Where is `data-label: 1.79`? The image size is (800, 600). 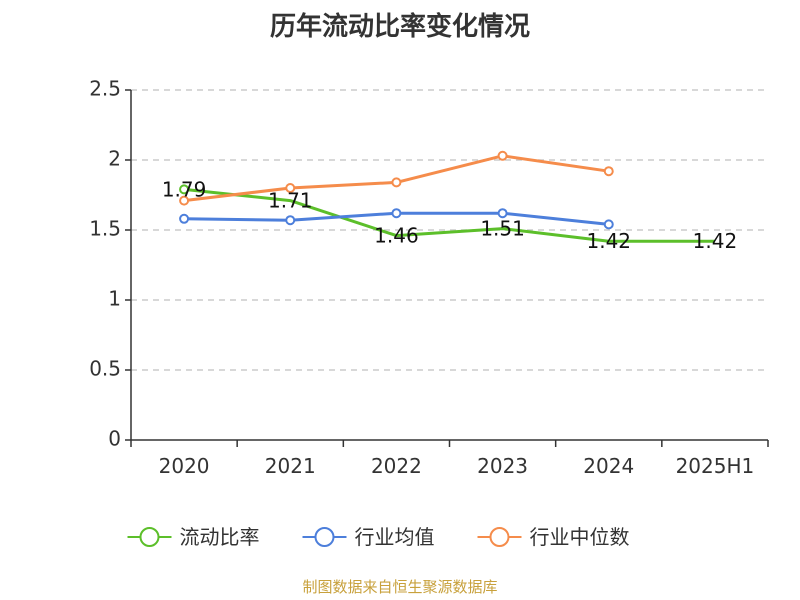 data-label: 1.79 is located at coordinates (184, 189).